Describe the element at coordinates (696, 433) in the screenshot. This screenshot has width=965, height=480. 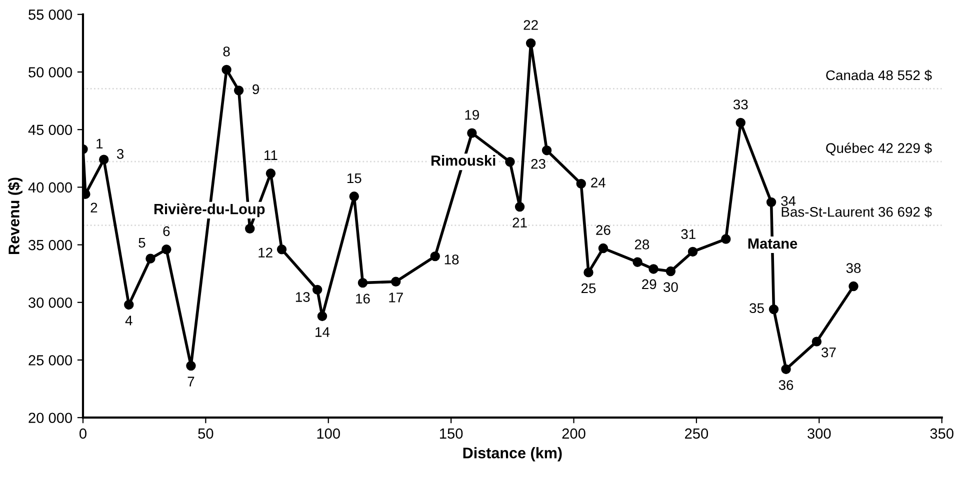
I see `x-tick-label: 250` at that location.